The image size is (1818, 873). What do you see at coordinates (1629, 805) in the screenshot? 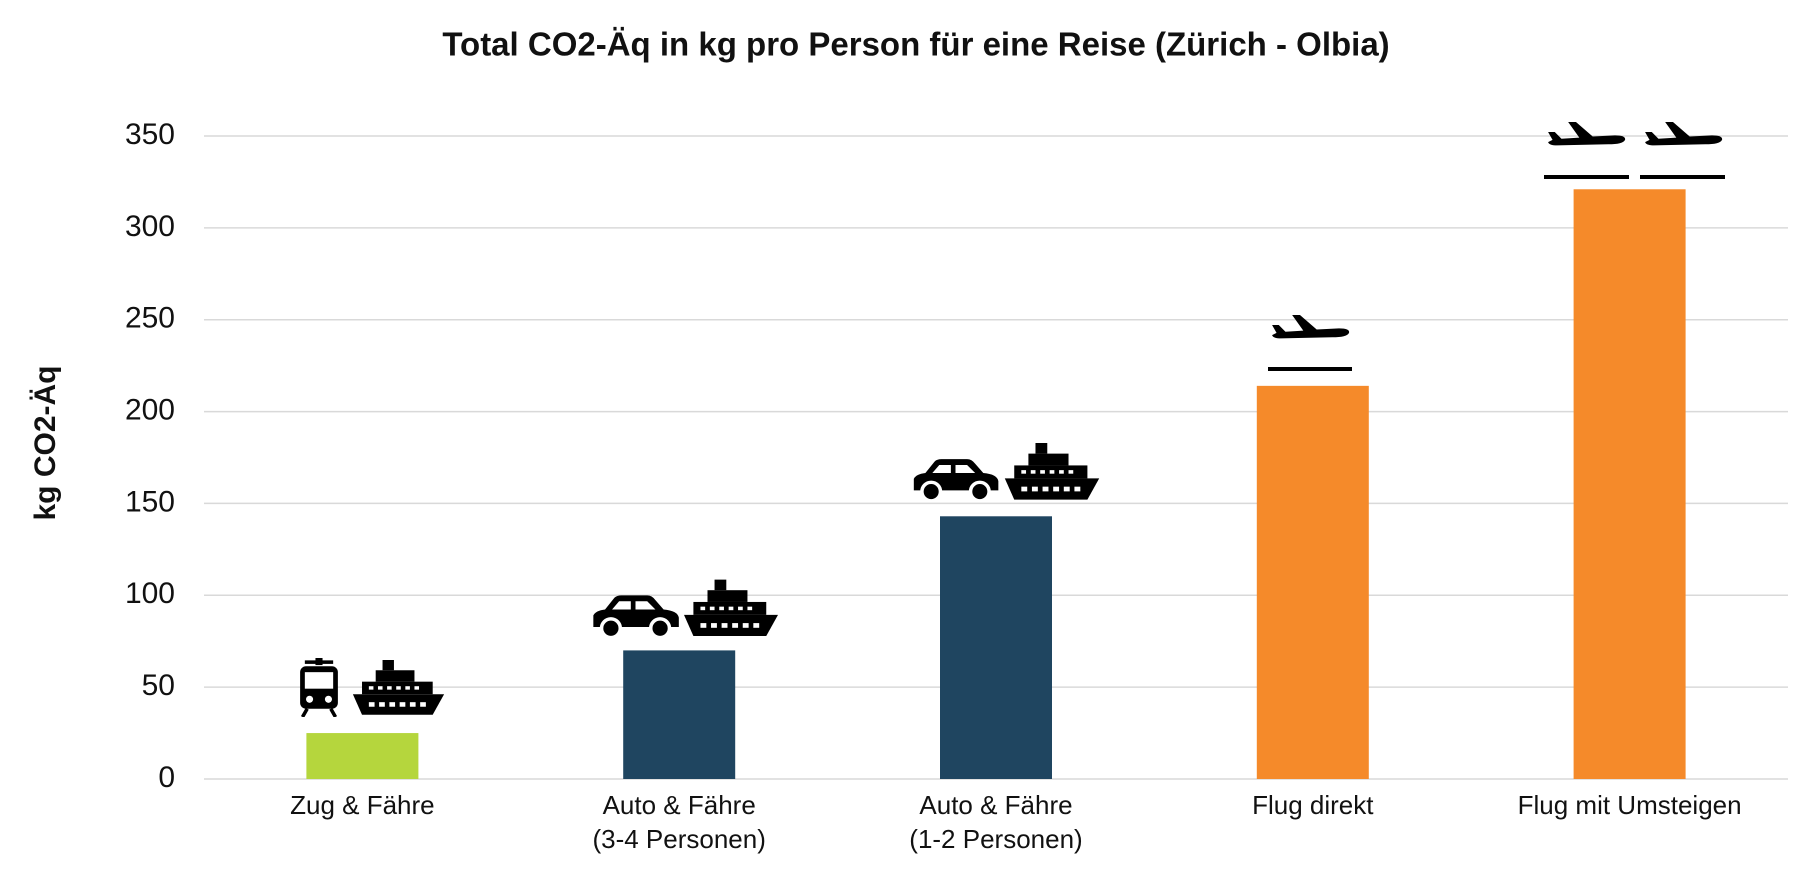
I see `x-tick-label: Flug mit Umsteigen` at bounding box center [1629, 805].